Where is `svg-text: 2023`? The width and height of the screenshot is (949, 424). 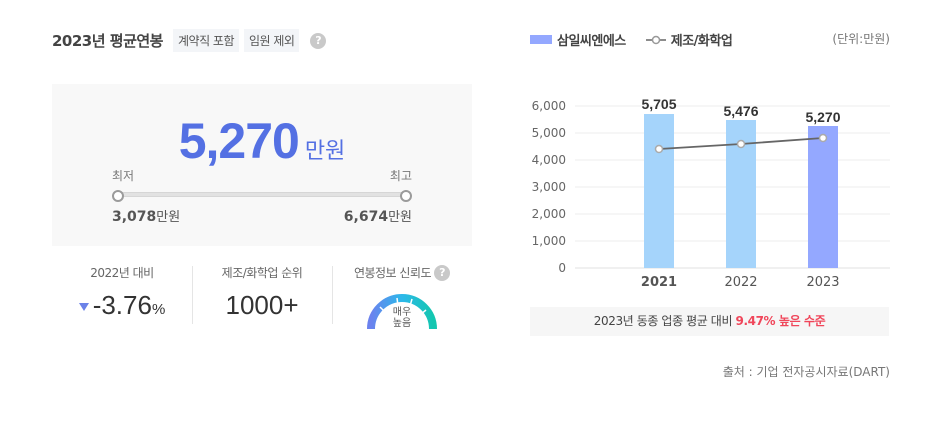
svg-text: 2023 is located at coordinates (822, 282).